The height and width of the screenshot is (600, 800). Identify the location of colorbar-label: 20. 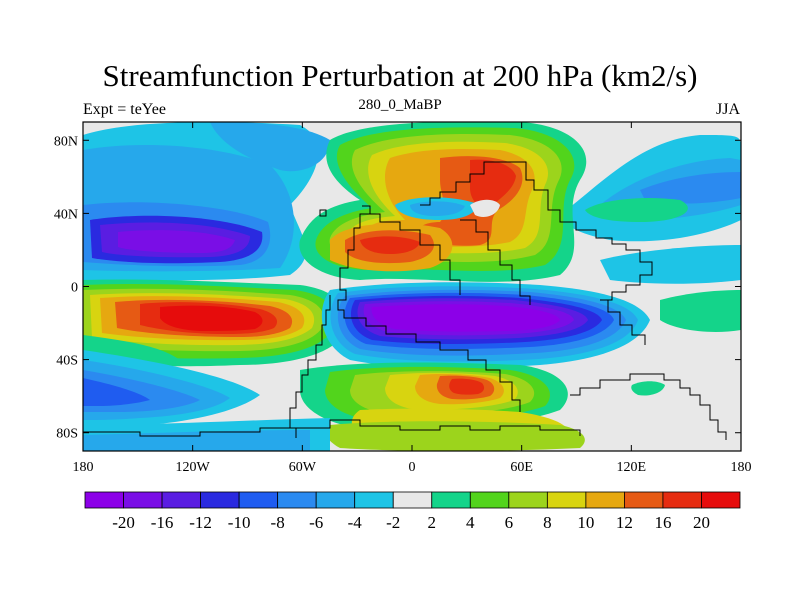
(701, 522).